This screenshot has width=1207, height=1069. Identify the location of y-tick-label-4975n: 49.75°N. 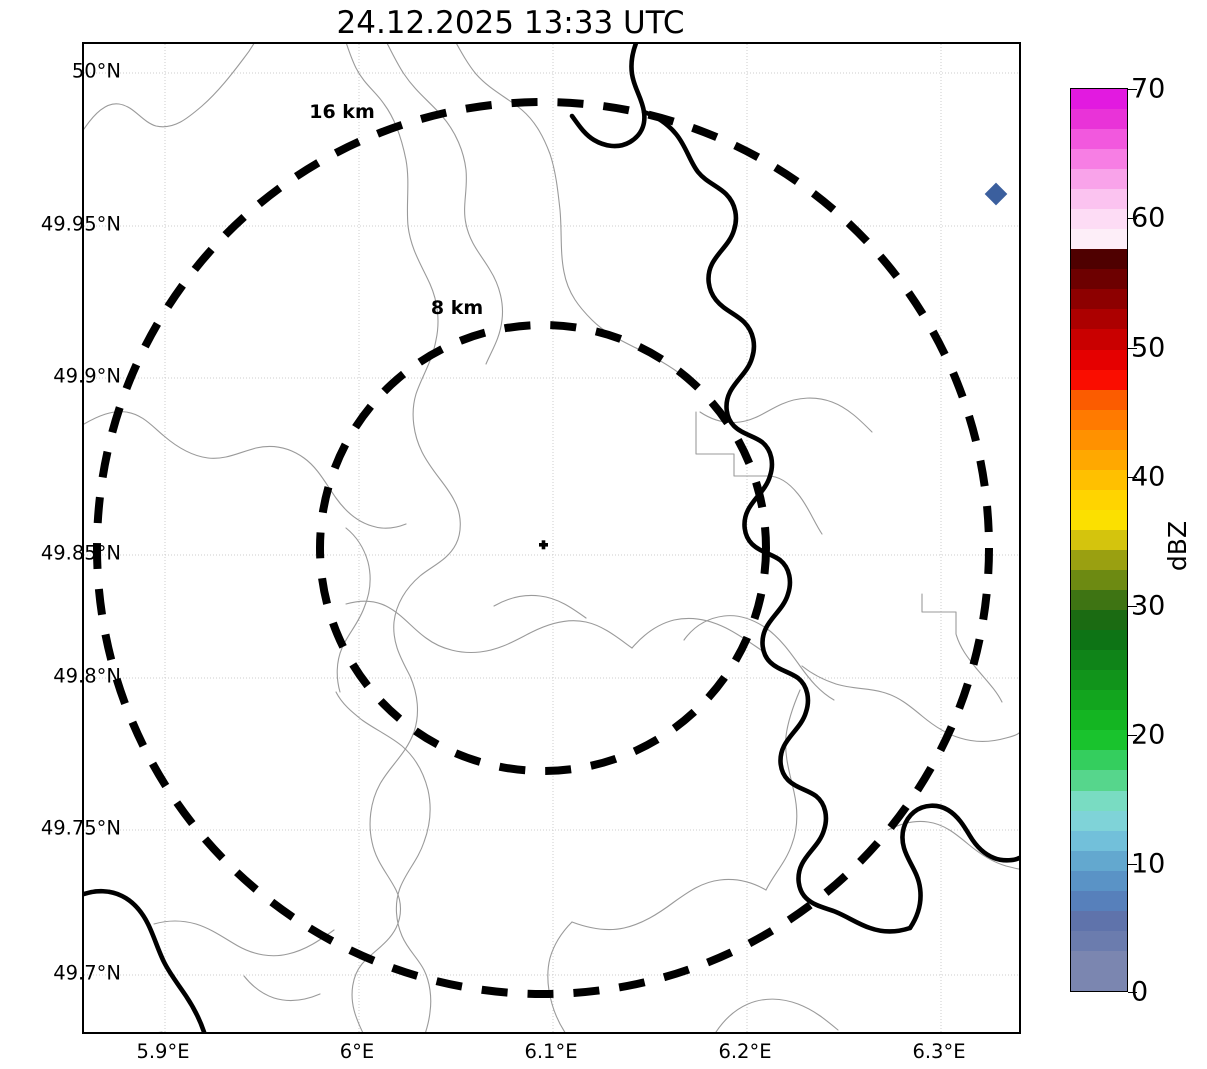
(80, 828).